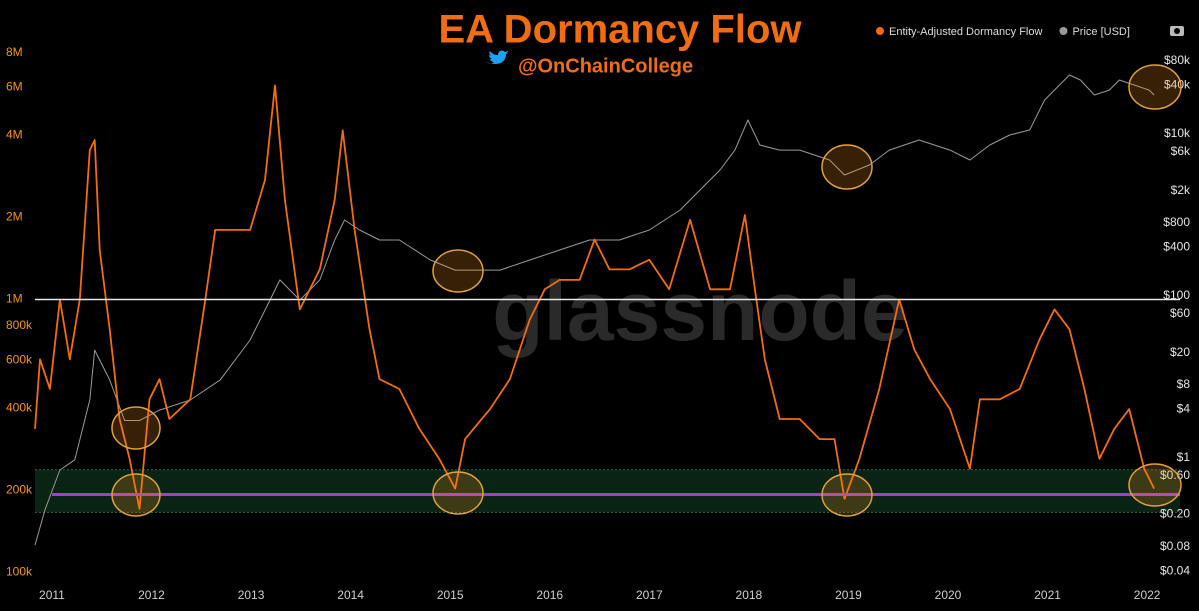 The image size is (1199, 611). What do you see at coordinates (1147, 595) in the screenshot?
I see `x-tick-label: 2022` at bounding box center [1147, 595].